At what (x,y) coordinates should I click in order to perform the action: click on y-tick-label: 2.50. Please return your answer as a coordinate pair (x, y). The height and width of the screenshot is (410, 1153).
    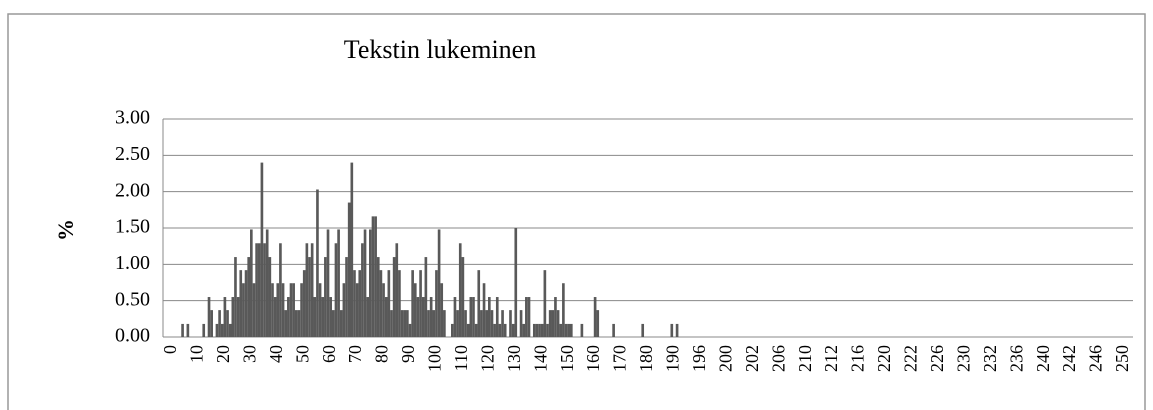
    Looking at the image, I should click on (132, 154).